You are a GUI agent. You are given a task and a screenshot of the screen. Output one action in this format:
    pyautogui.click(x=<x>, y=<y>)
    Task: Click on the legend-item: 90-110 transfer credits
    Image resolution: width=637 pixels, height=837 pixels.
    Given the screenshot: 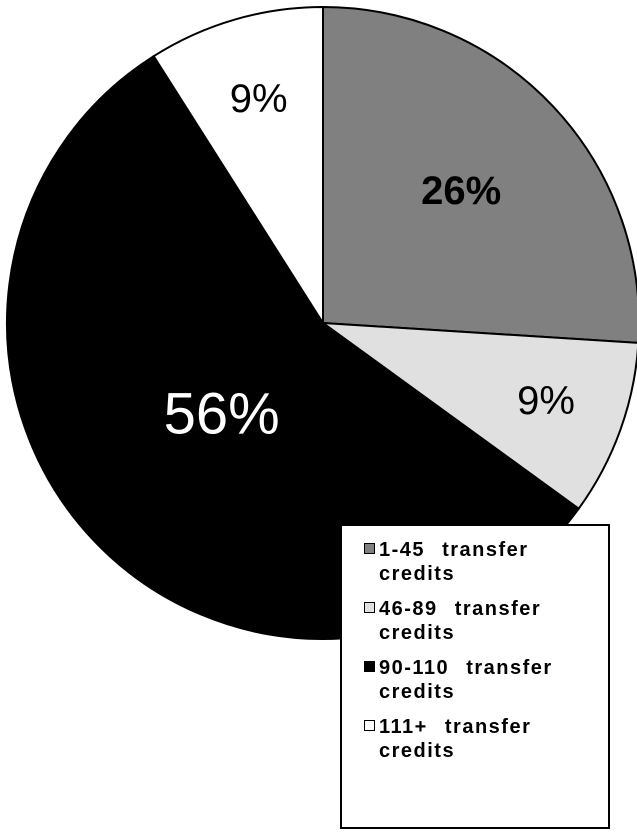 What is the action you would take?
    pyautogui.click(x=482, y=680)
    